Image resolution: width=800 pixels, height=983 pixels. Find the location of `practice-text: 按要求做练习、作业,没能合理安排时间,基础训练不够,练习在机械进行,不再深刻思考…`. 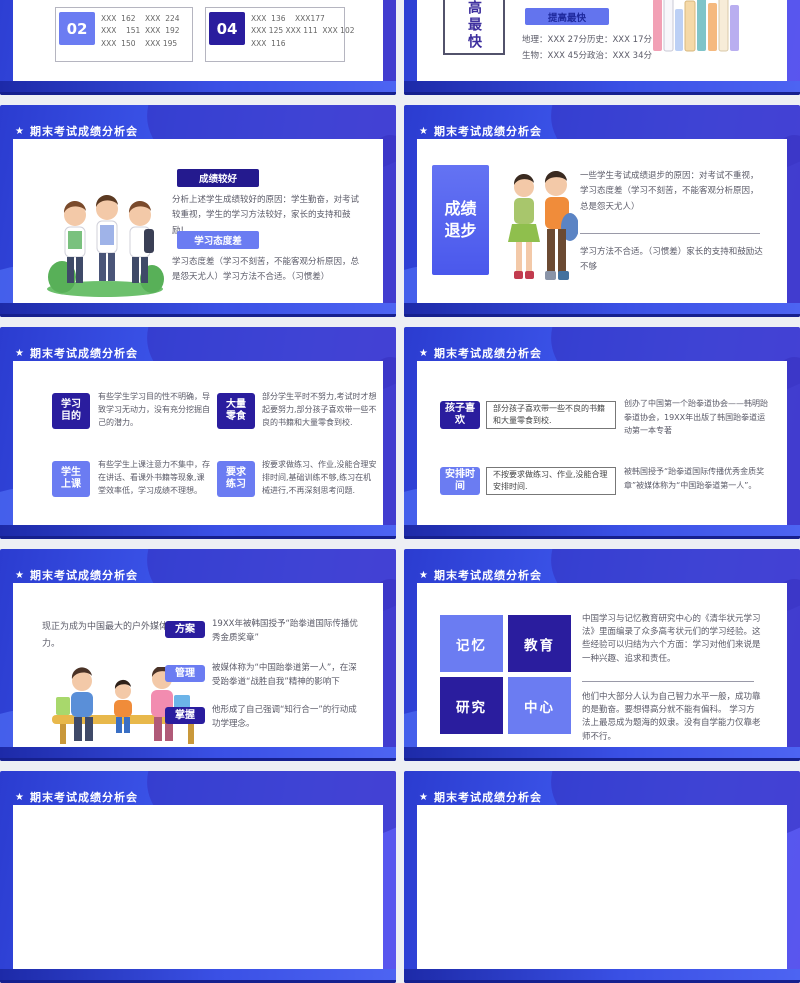

practice-text: 按要求做练习、作业,没能合理安排时间,基础训练不够,练习在机械进行,不再深刻思考… is located at coordinates (319, 477).